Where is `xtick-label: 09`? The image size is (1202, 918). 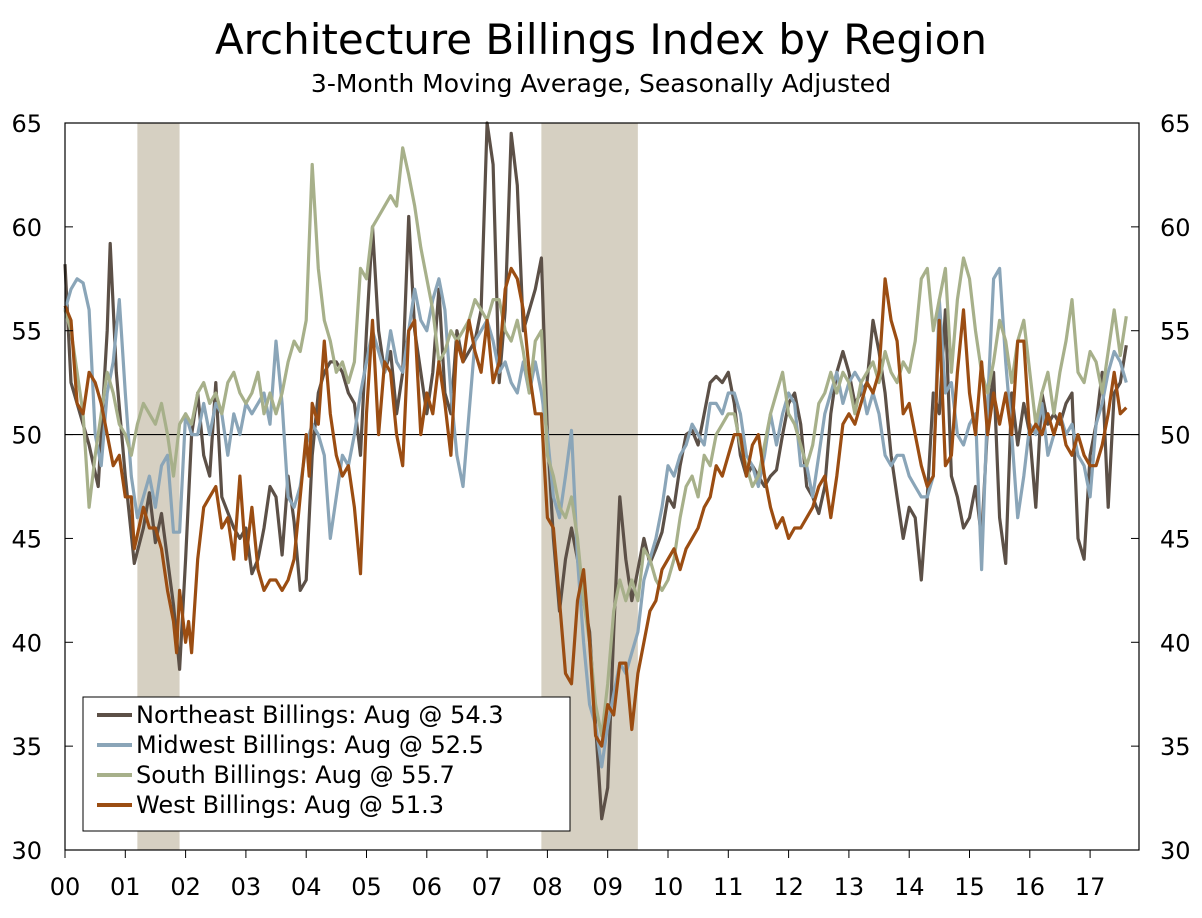 xtick-label: 09 is located at coordinates (607, 887).